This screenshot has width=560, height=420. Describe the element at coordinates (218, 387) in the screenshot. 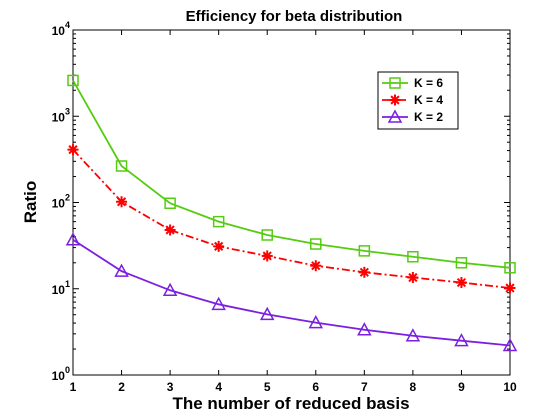

I see `x-tick-label: 4` at that location.